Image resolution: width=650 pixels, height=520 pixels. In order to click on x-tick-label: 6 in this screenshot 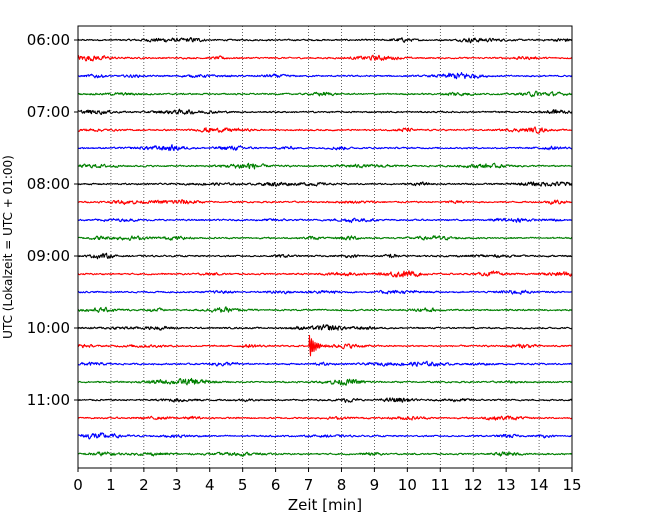, I will do `click(276, 485)`.